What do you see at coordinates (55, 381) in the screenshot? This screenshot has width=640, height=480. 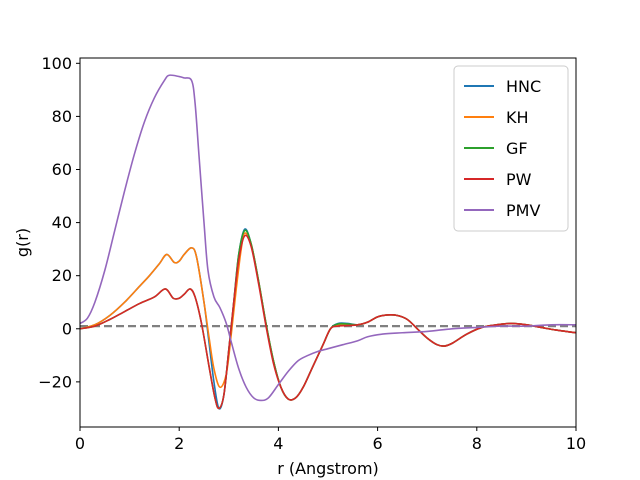 I see `y-tick-label: −20` at bounding box center [55, 381].